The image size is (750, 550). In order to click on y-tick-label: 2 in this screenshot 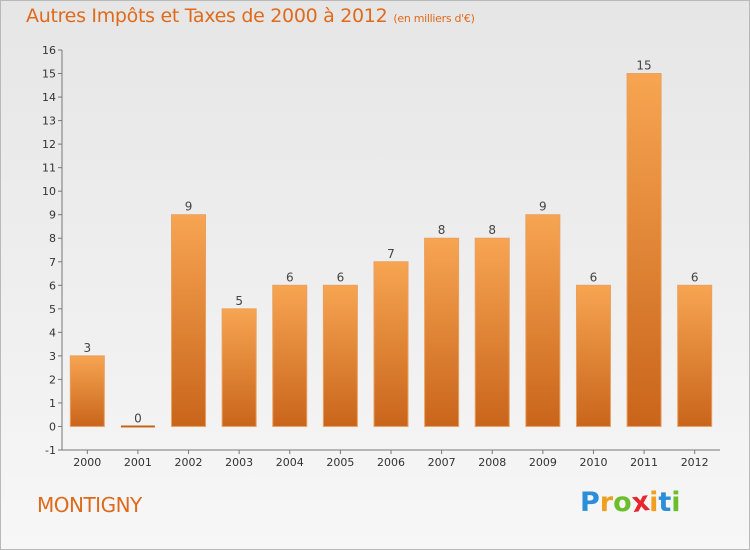, I will do `click(52, 379)`.